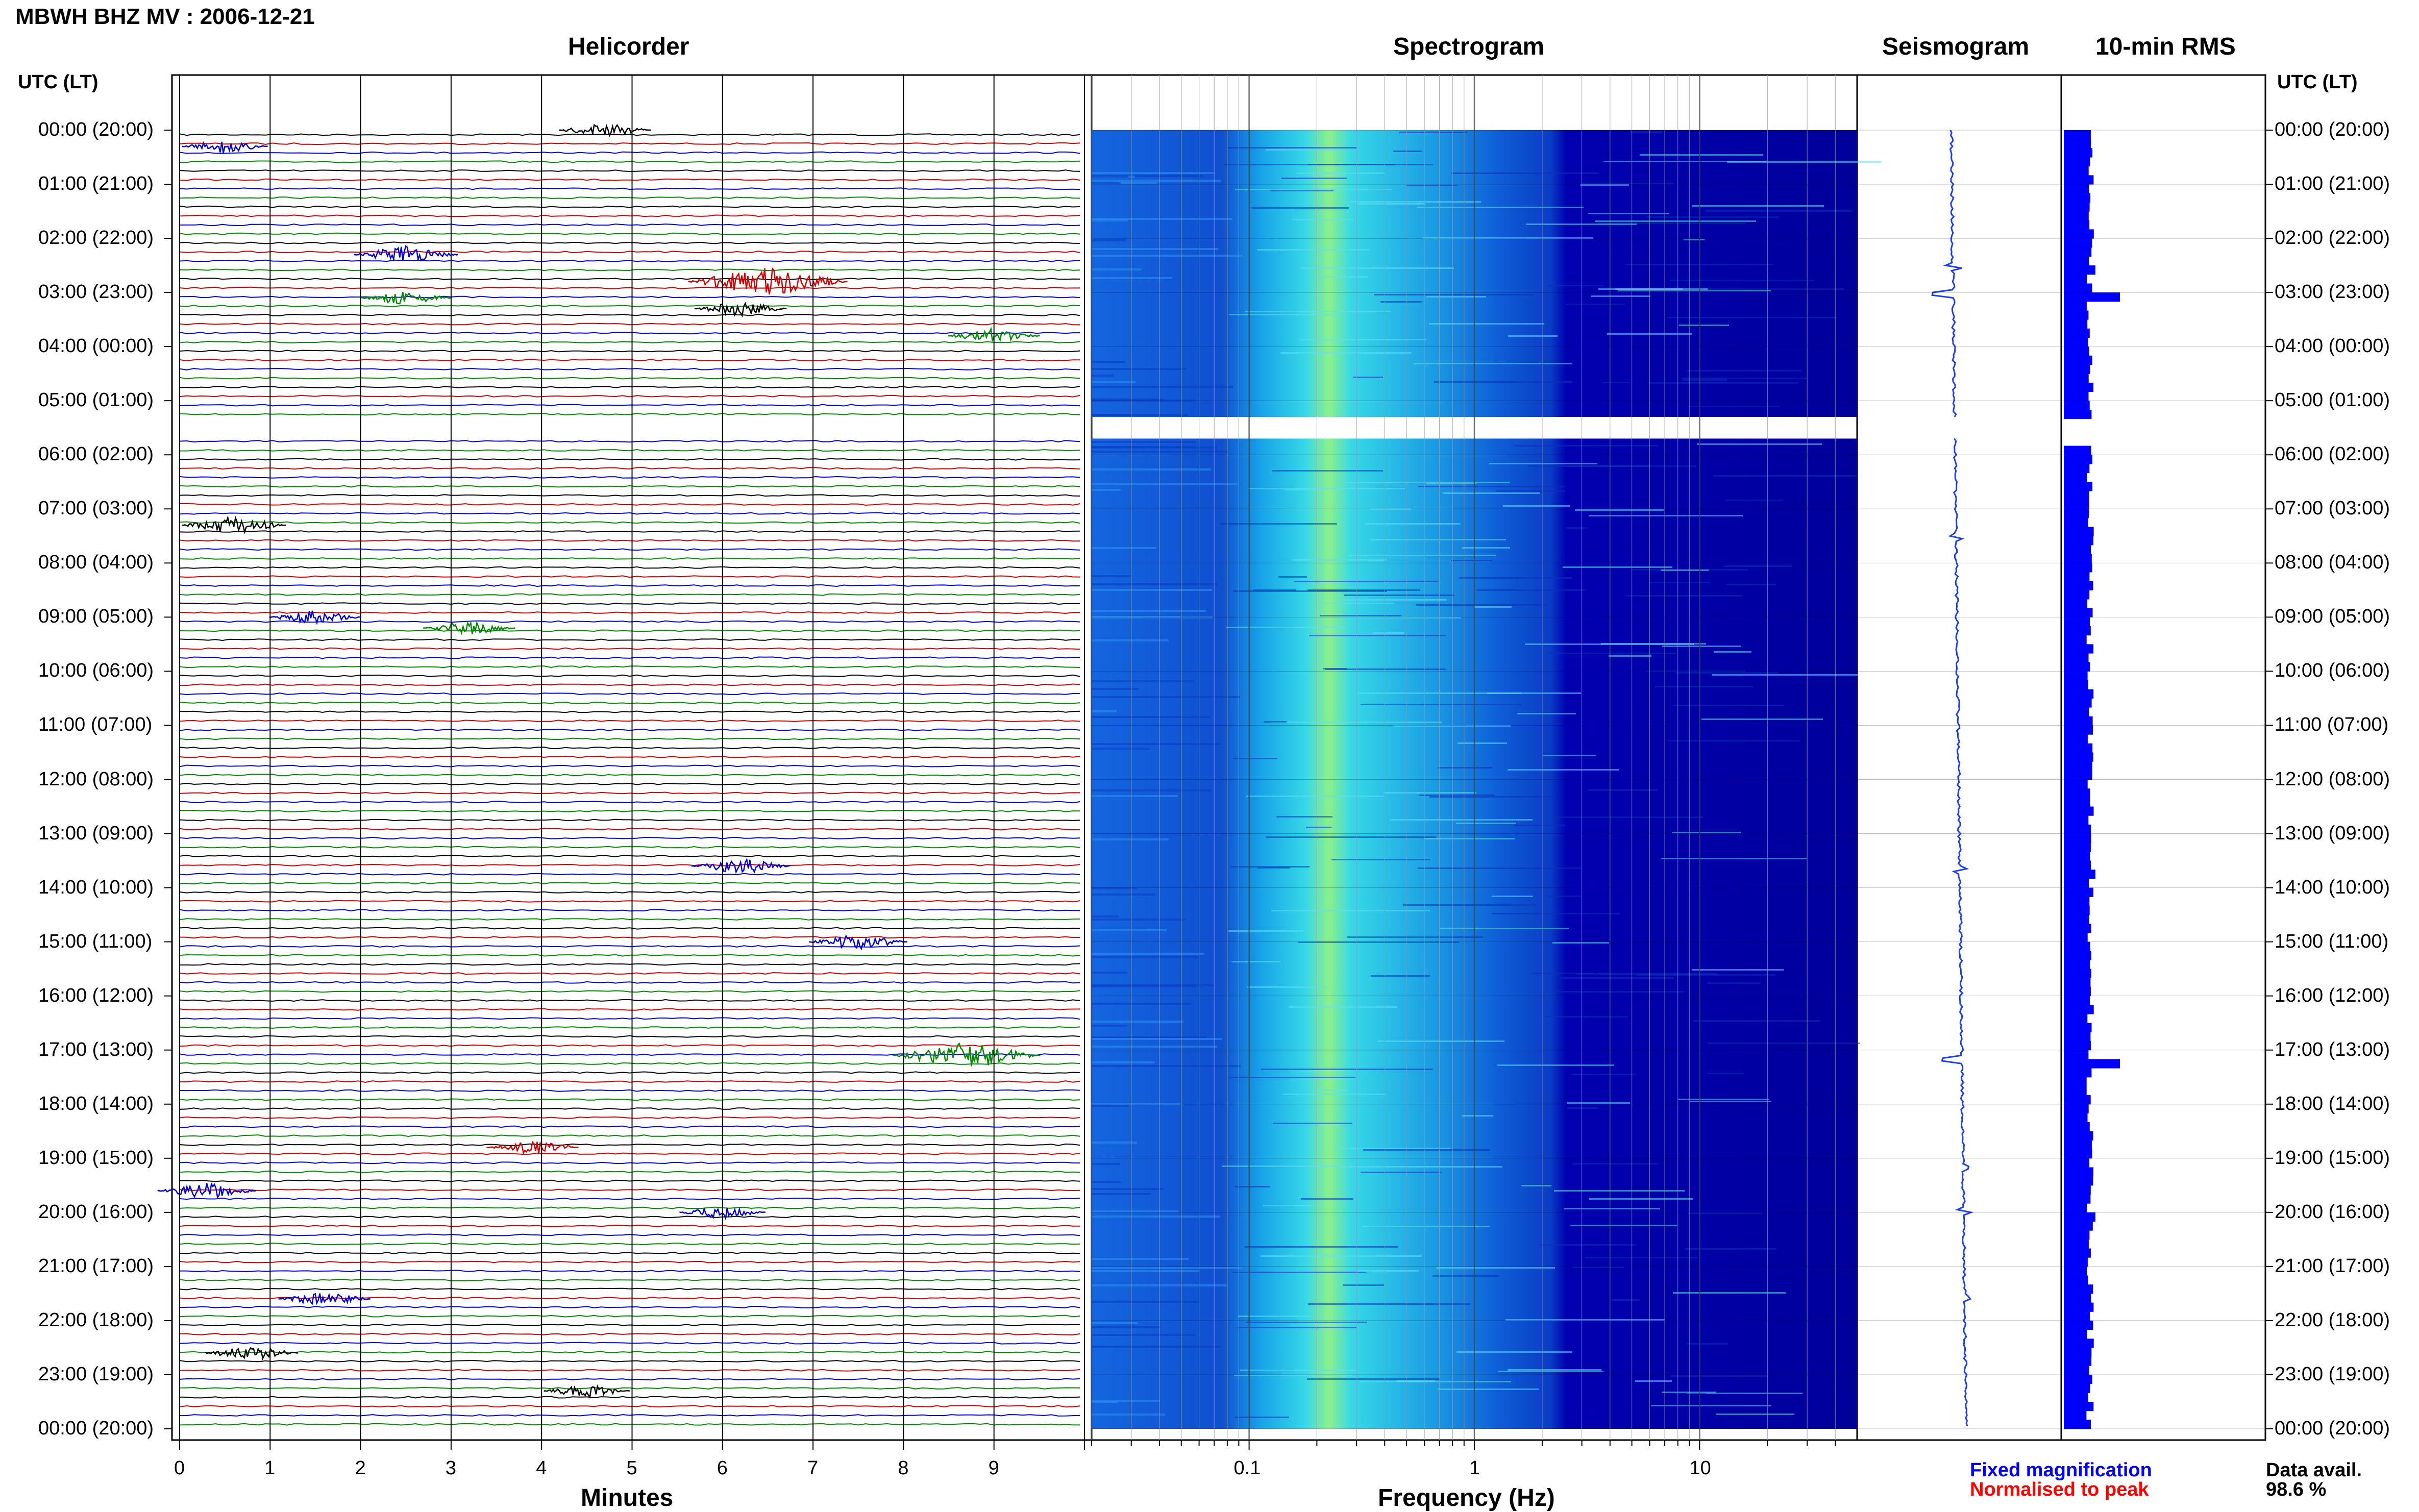 Image resolution: width=2419 pixels, height=1512 pixels. I want to click on frequency-tick-label: 10, so click(1700, 1468).